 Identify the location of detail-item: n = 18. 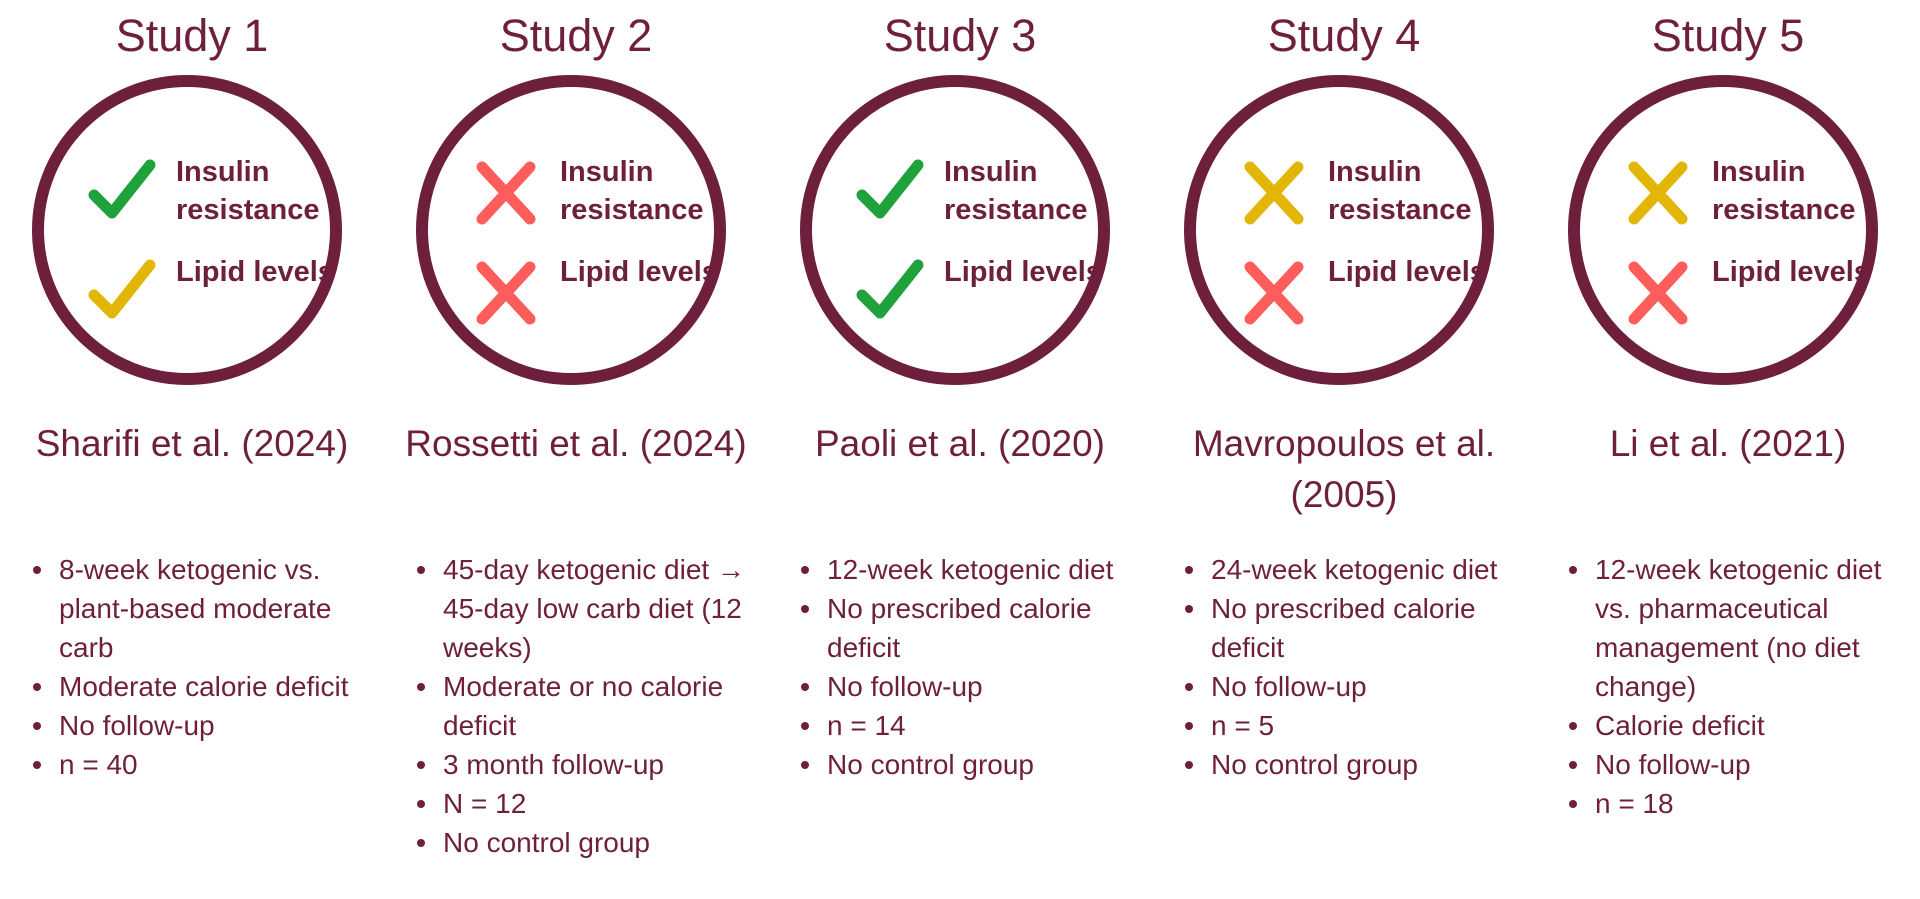
(1736, 803).